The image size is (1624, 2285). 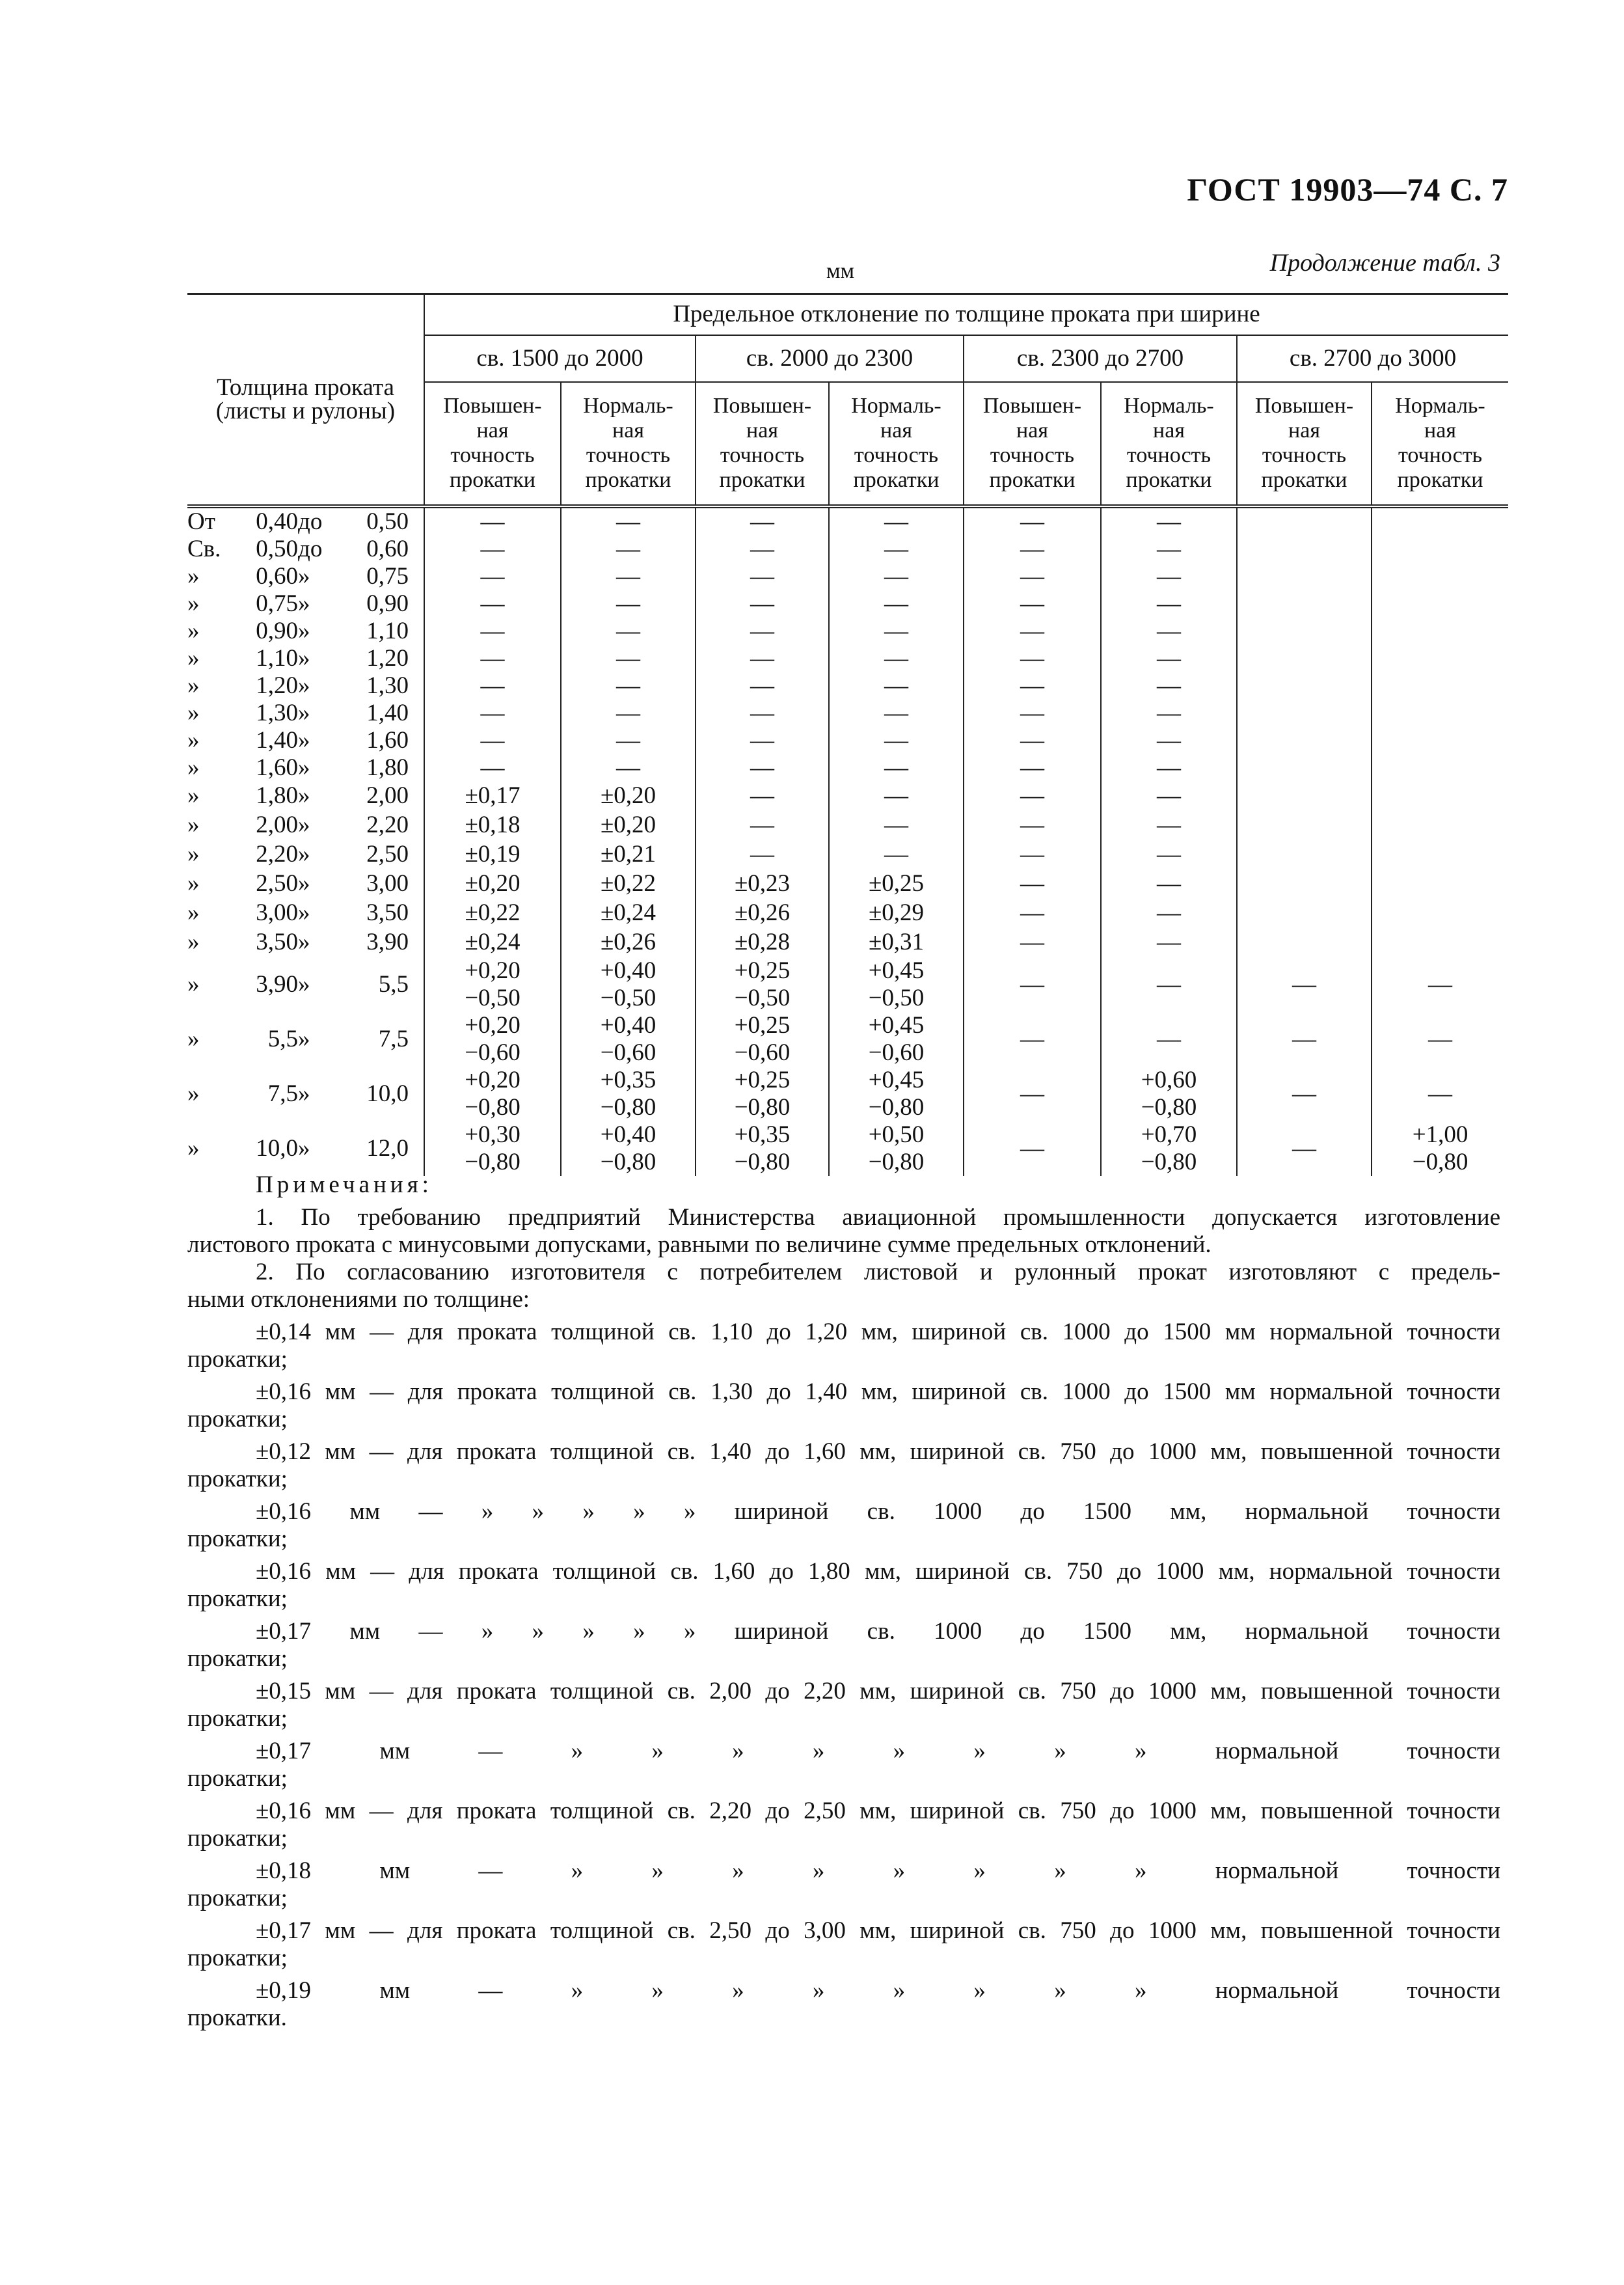 I want to click on width-group-header: св. 2300 до 2700, so click(x=1100, y=359).